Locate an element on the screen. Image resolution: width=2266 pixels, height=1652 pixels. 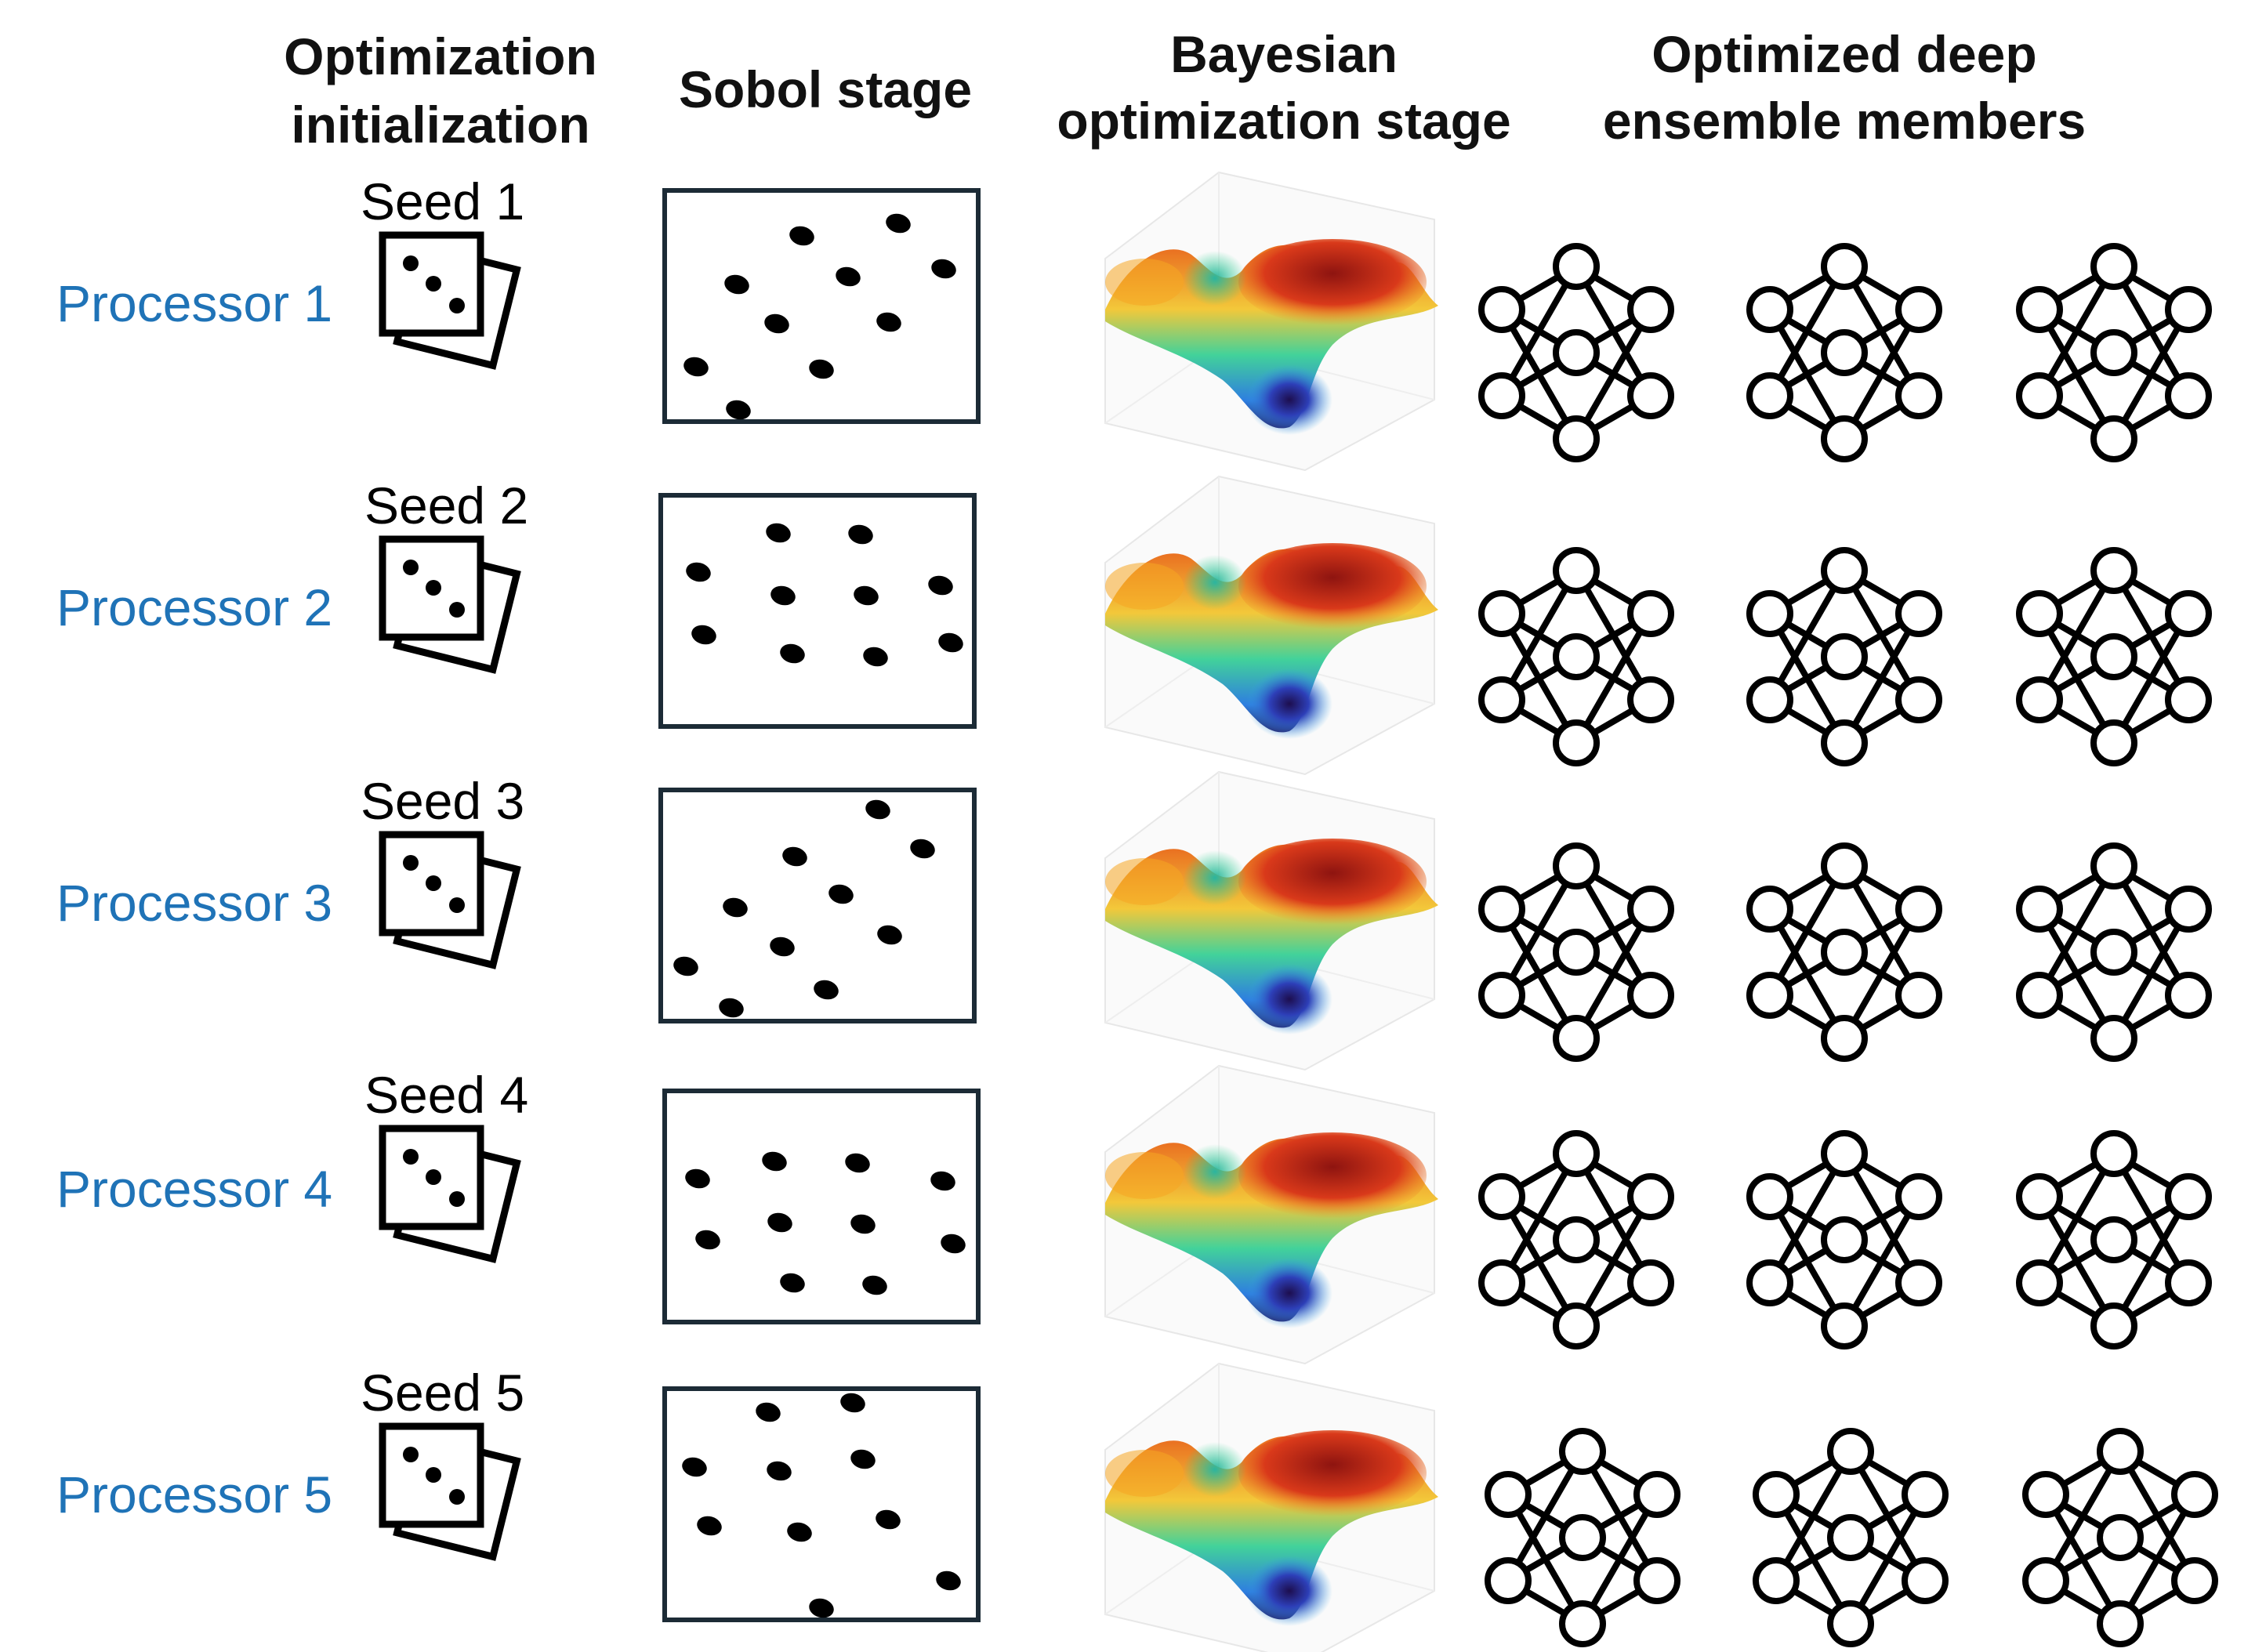
processor-label: Processor 1 is located at coordinates (194, 303).